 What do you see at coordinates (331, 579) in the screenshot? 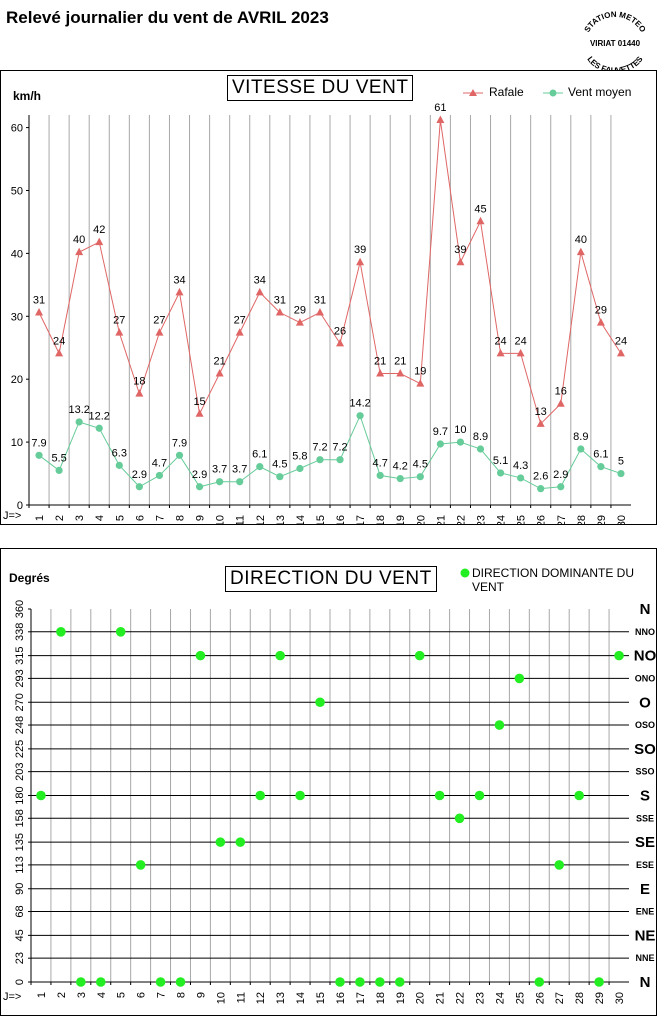
I see `wind-direction-chart-title: DIRECTION DU VENT` at bounding box center [331, 579].